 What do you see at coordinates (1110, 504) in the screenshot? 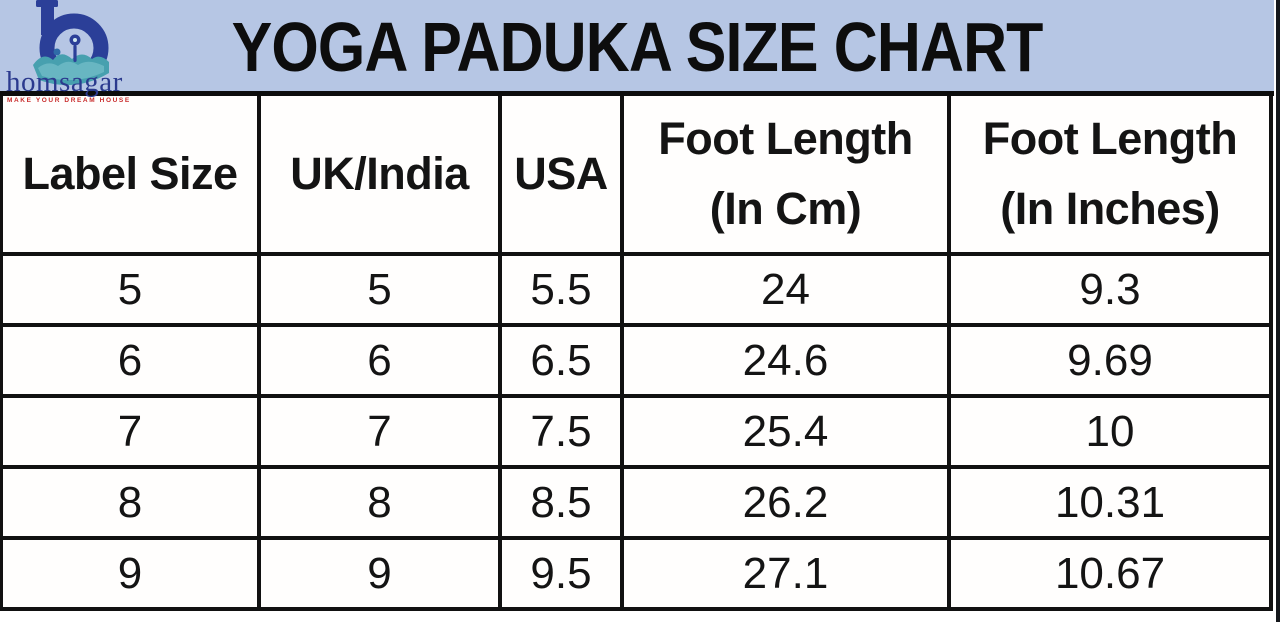
I see `table-cell: 10.31` at bounding box center [1110, 504].